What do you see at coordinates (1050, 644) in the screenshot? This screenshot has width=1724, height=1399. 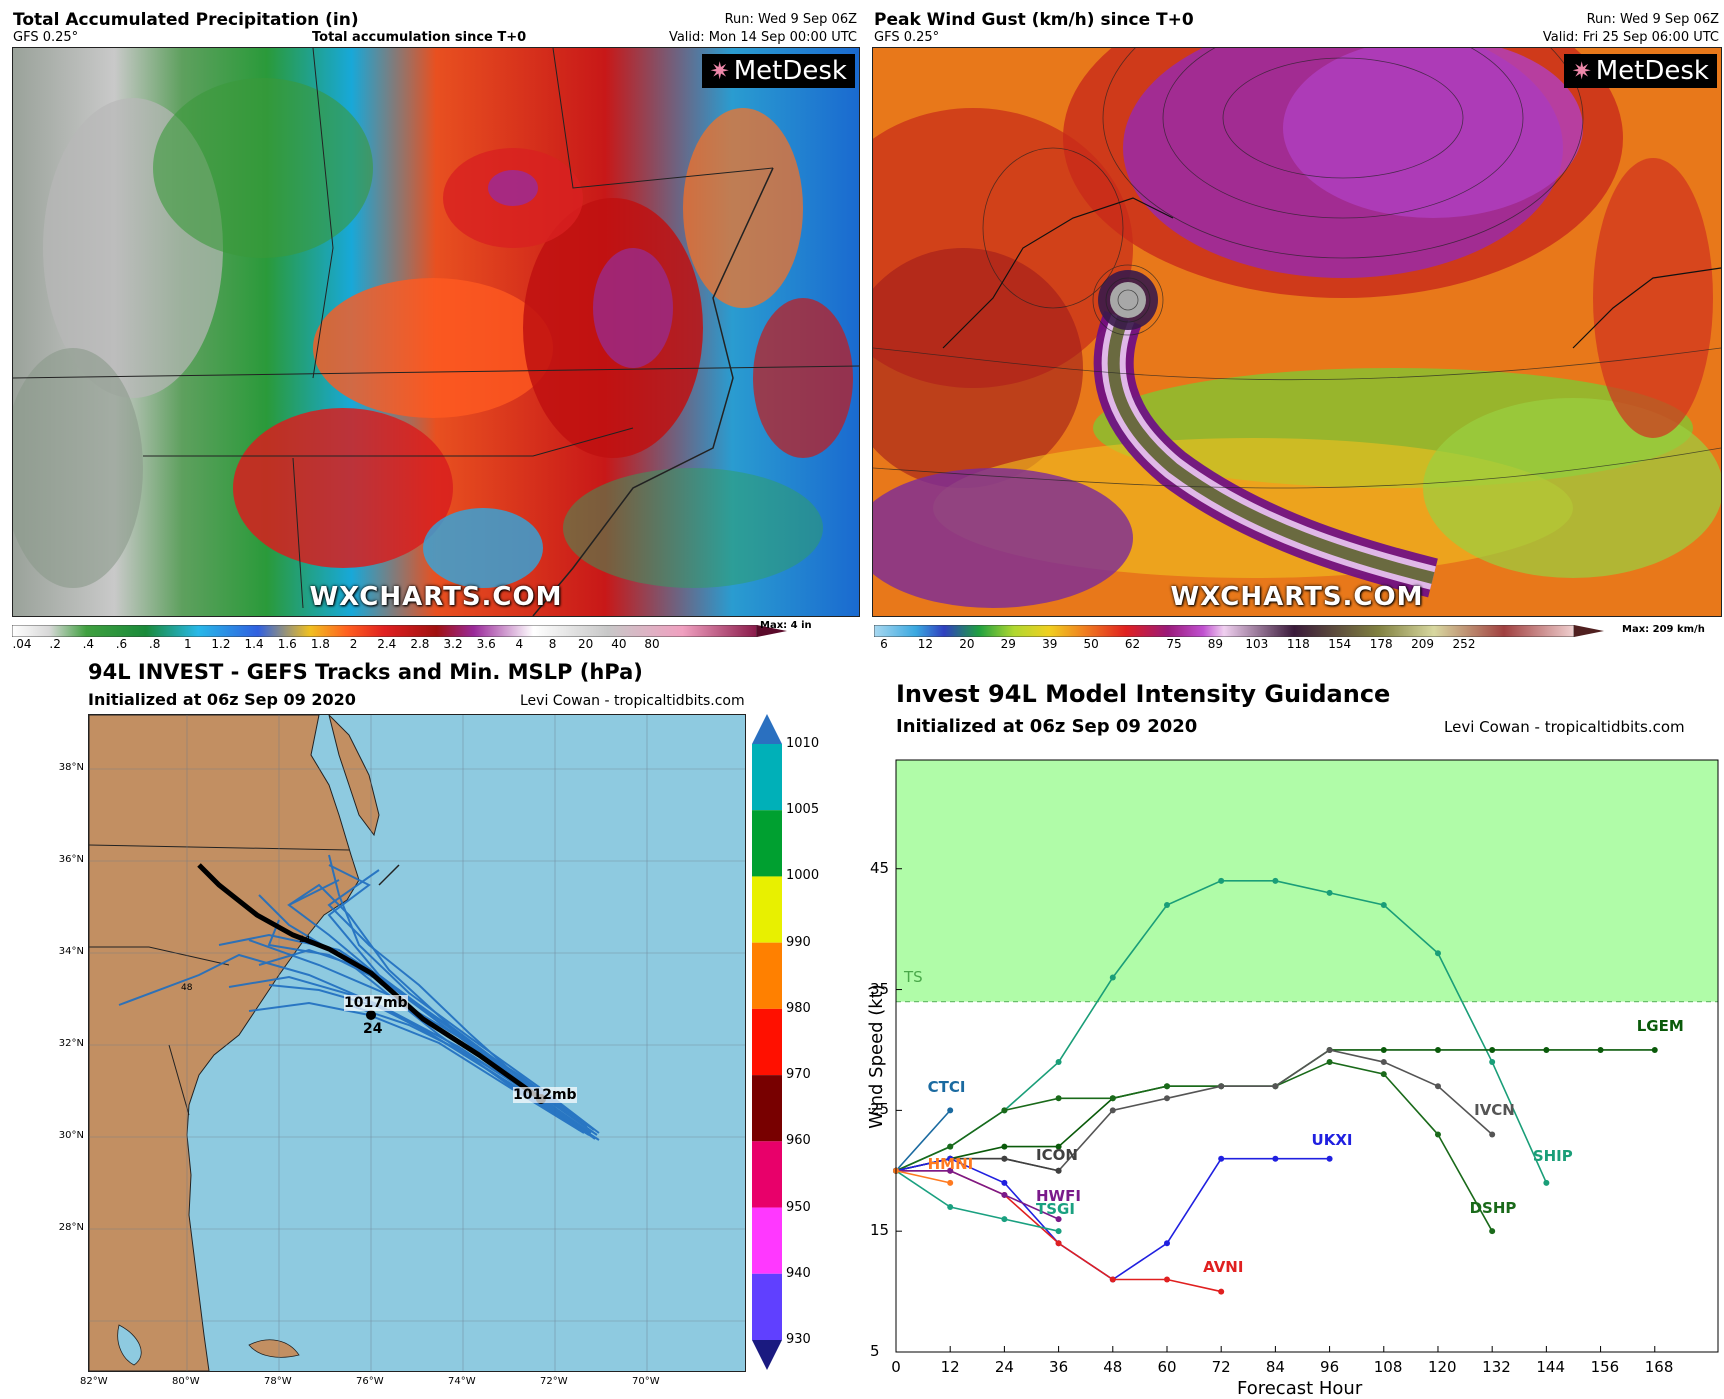 I see `gust-colorbar-label-4: 39` at bounding box center [1050, 644].